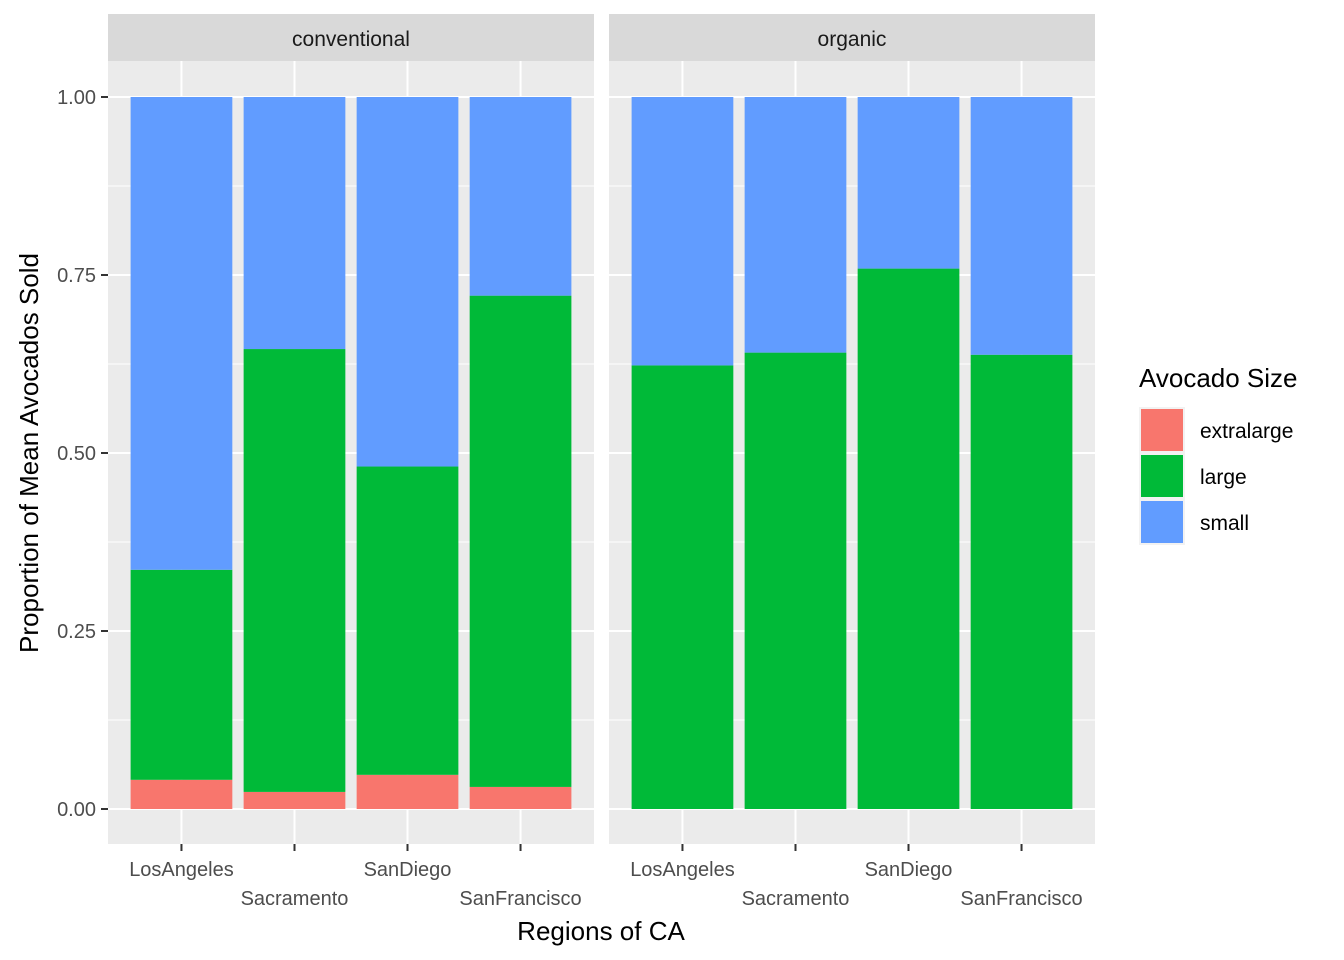  What do you see at coordinates (76, 276) in the screenshot?
I see `y-tick-label: 0.75` at bounding box center [76, 276].